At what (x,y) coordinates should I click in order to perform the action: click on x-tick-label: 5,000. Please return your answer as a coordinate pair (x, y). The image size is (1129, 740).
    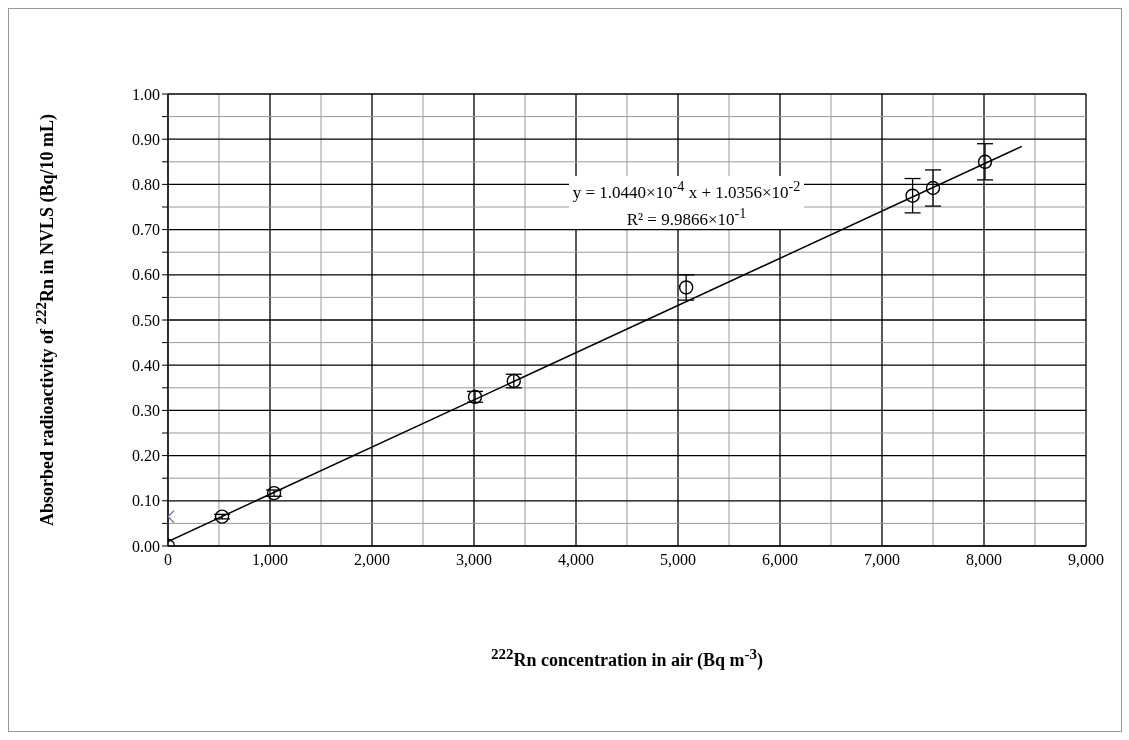
    Looking at the image, I should click on (678, 560).